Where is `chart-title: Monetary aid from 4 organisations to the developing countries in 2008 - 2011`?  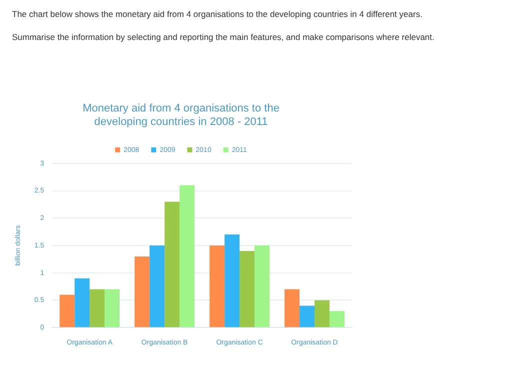
chart-title: Monetary aid from 4 organisations to the developing countries in 2008 - 2011 is located at coordinates (181, 115).